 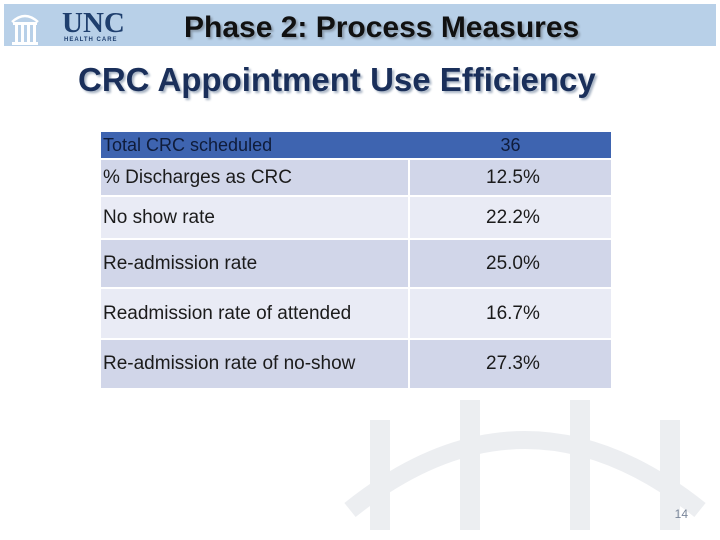 I want to click on row-value: 27.3%, so click(x=510, y=364).